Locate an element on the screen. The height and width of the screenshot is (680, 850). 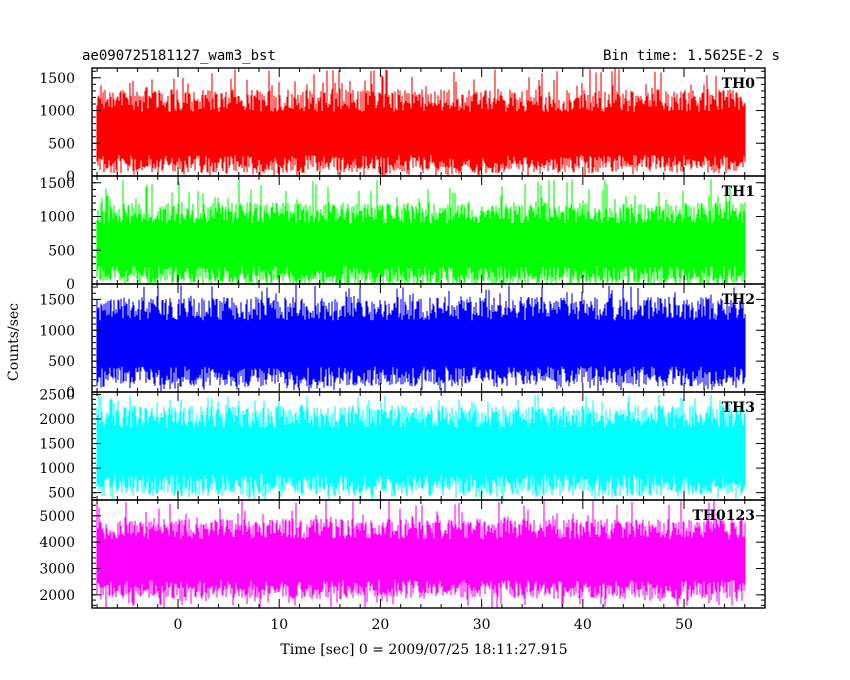
x-tick-label: 20 is located at coordinates (381, 625).